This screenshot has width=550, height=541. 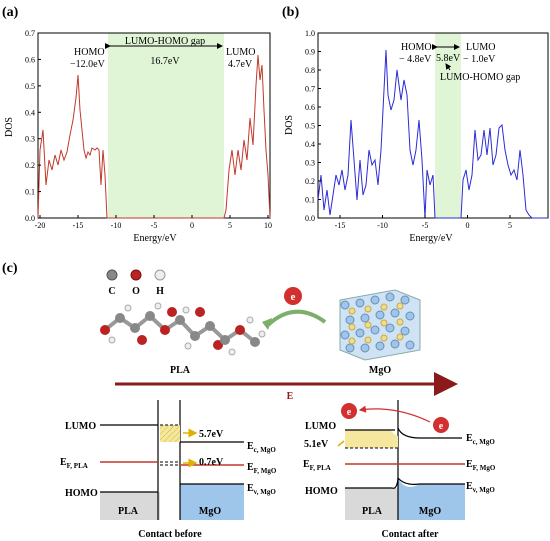 What do you see at coordinates (136, 283) in the screenshot?
I see `atom-legend: C O H` at bounding box center [136, 283].